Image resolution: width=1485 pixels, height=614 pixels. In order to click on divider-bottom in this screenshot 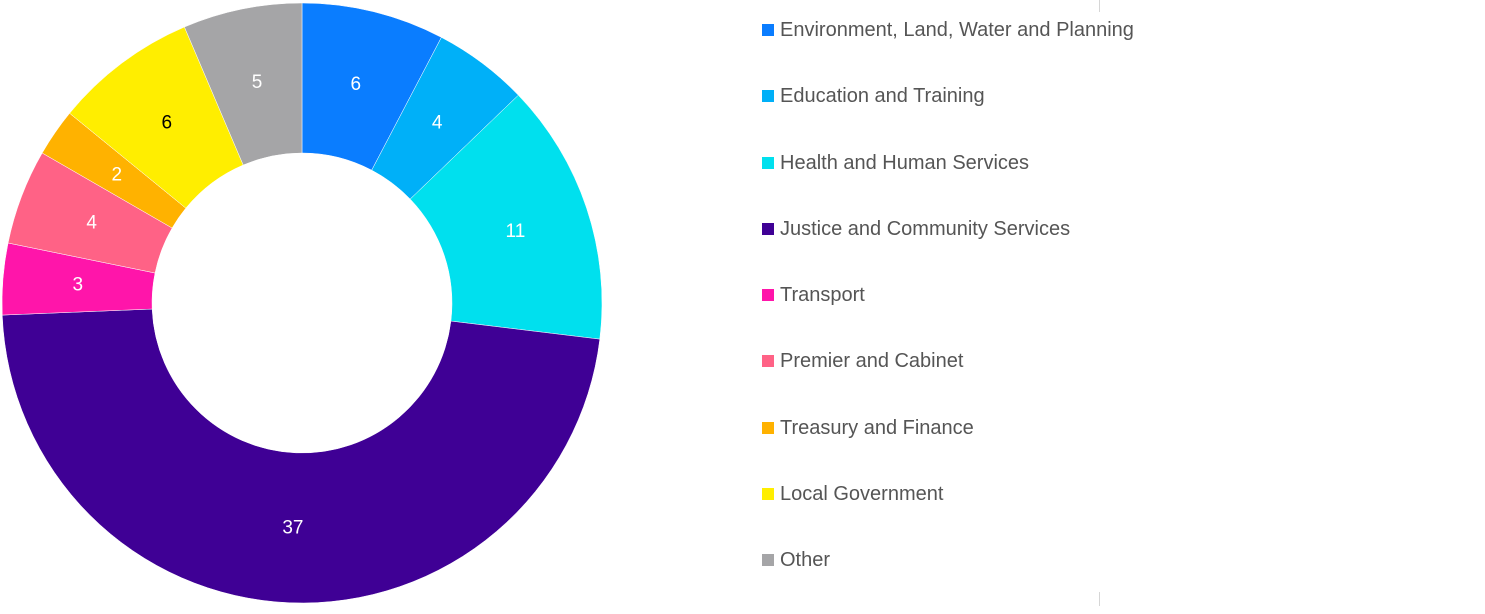, I will do `click(1099, 599)`.